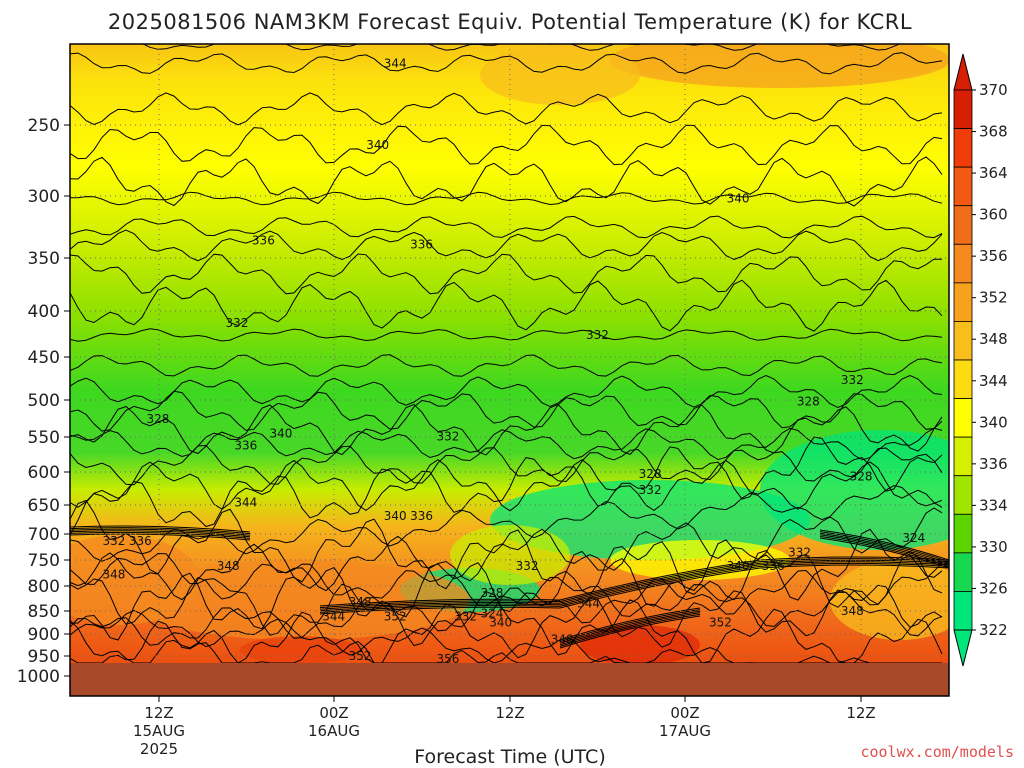 The height and width of the screenshot is (768, 1024). What do you see at coordinates (44, 635) in the screenshot?
I see `y-tick-label: 900` at bounding box center [44, 635].